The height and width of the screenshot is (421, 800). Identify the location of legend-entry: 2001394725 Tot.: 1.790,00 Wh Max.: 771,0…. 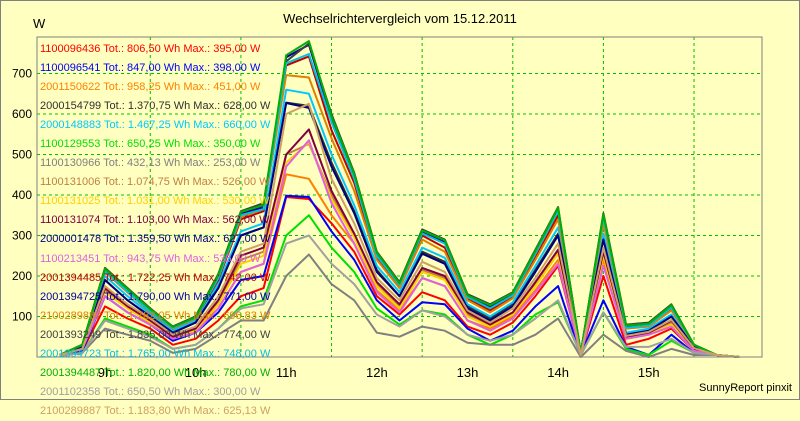
(155, 296).